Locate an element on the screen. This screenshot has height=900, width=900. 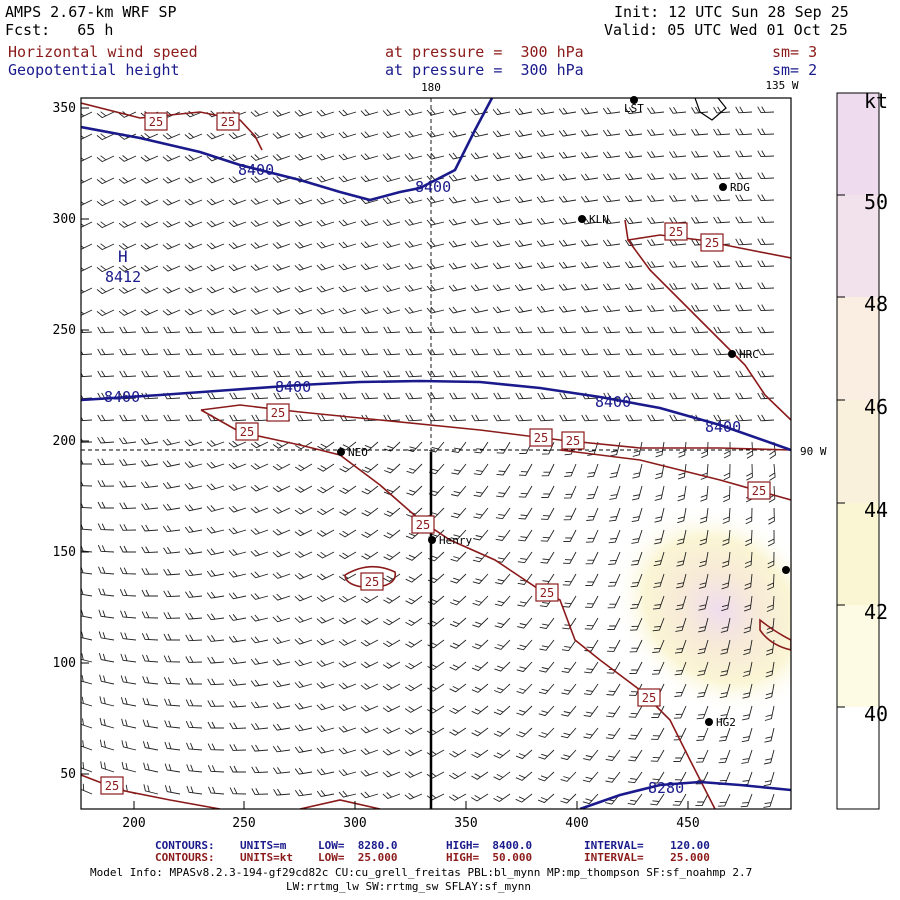
wind-contour-label: 25 is located at coordinates (156, 122).